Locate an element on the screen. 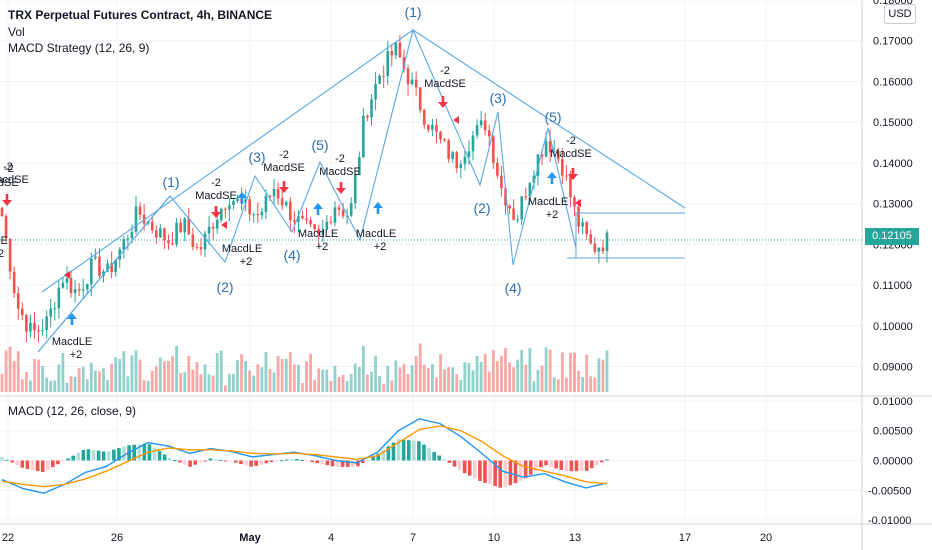  time-axis-tick: 26 is located at coordinates (117, 538).